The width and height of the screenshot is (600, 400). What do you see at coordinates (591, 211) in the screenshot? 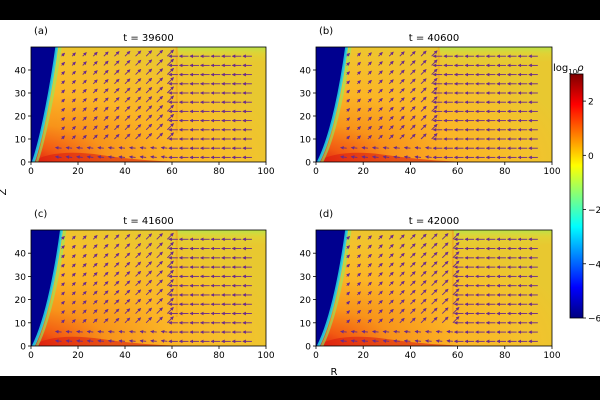
I see `colorbar-ticks: 2 0 −2 −4 −6` at bounding box center [591, 211].